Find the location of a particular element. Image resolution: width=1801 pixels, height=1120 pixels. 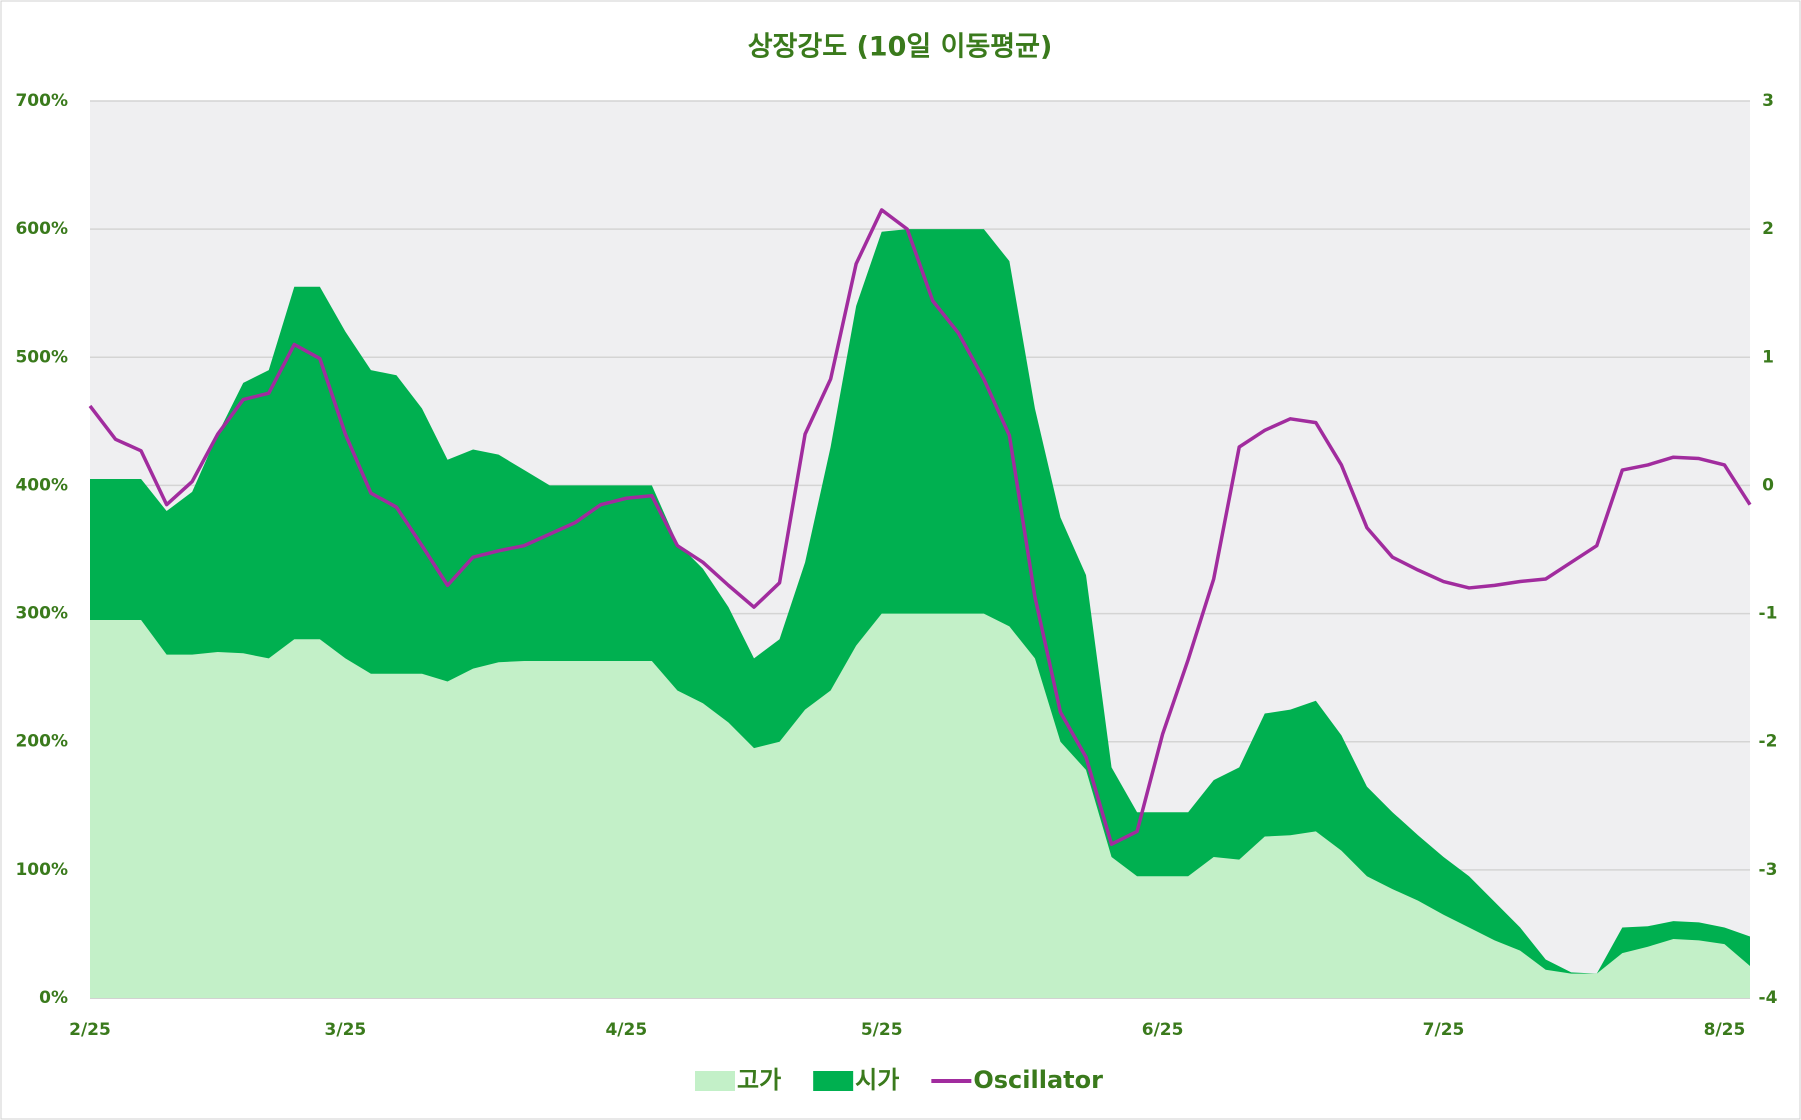

y2-tick-label: -2 is located at coordinates (1768, 742).